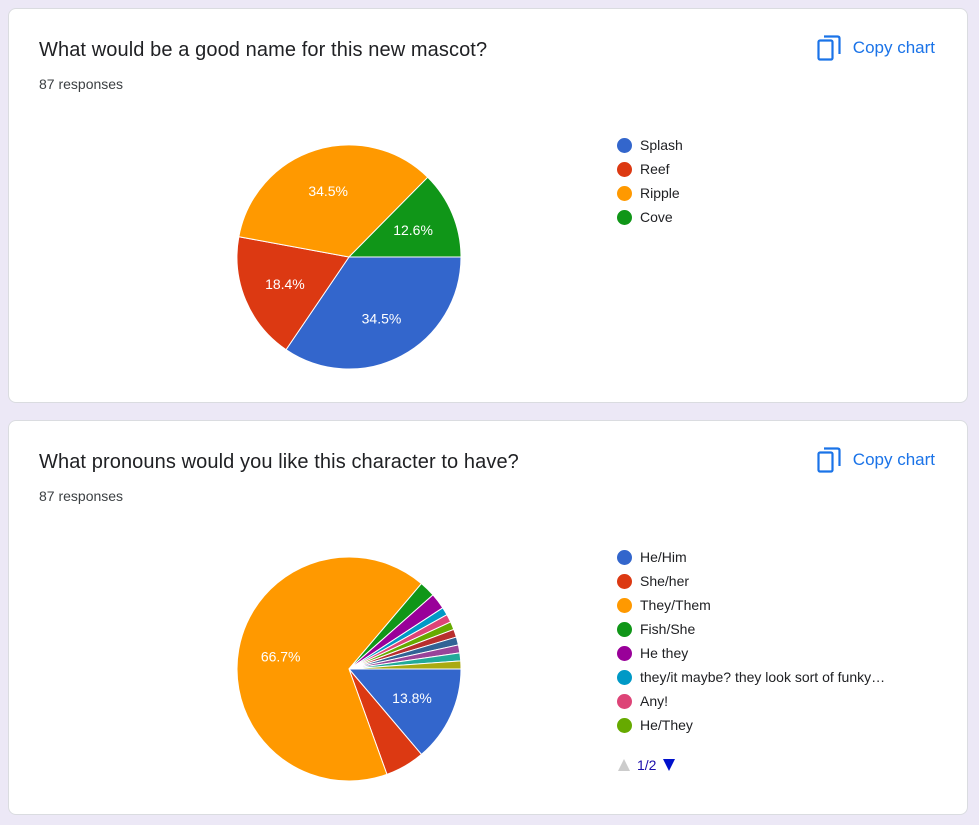  What do you see at coordinates (664, 653) in the screenshot?
I see `legend-label: He they` at bounding box center [664, 653].